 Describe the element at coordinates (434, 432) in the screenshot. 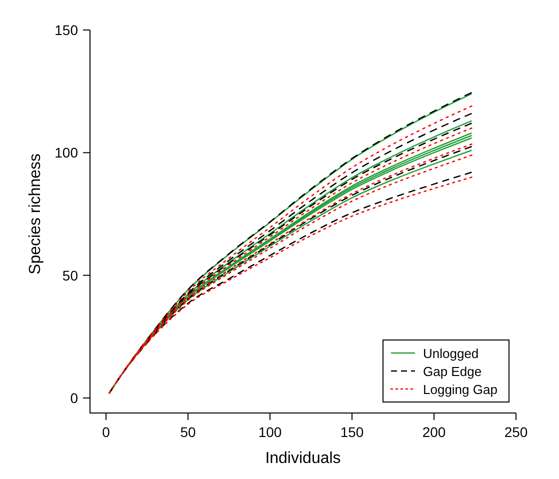

I see `x-tick-label: 200` at that location.